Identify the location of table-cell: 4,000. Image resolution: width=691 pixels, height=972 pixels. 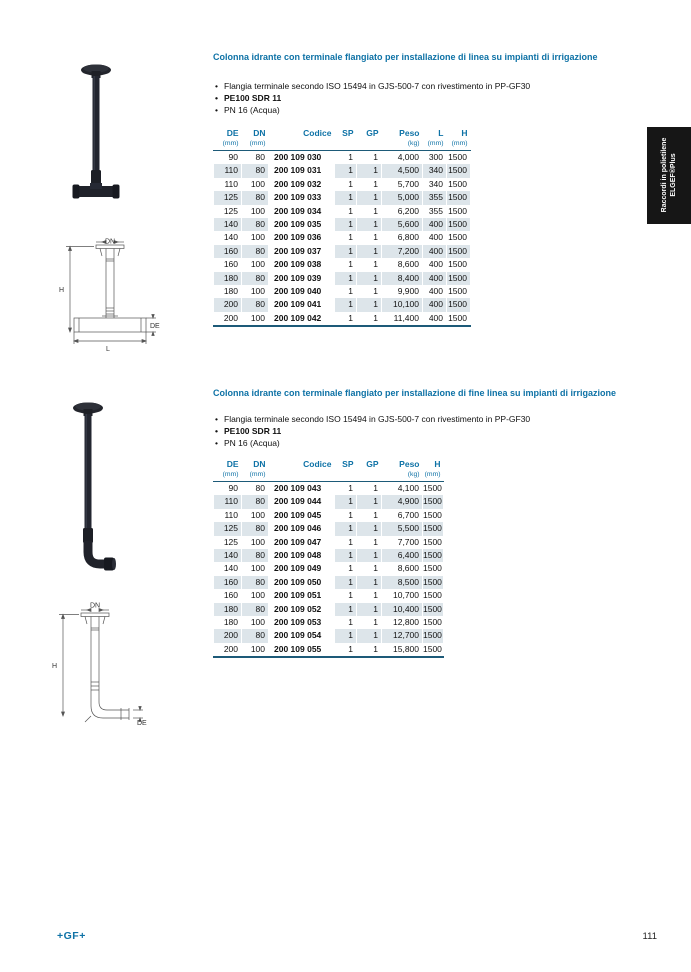
(402, 157).